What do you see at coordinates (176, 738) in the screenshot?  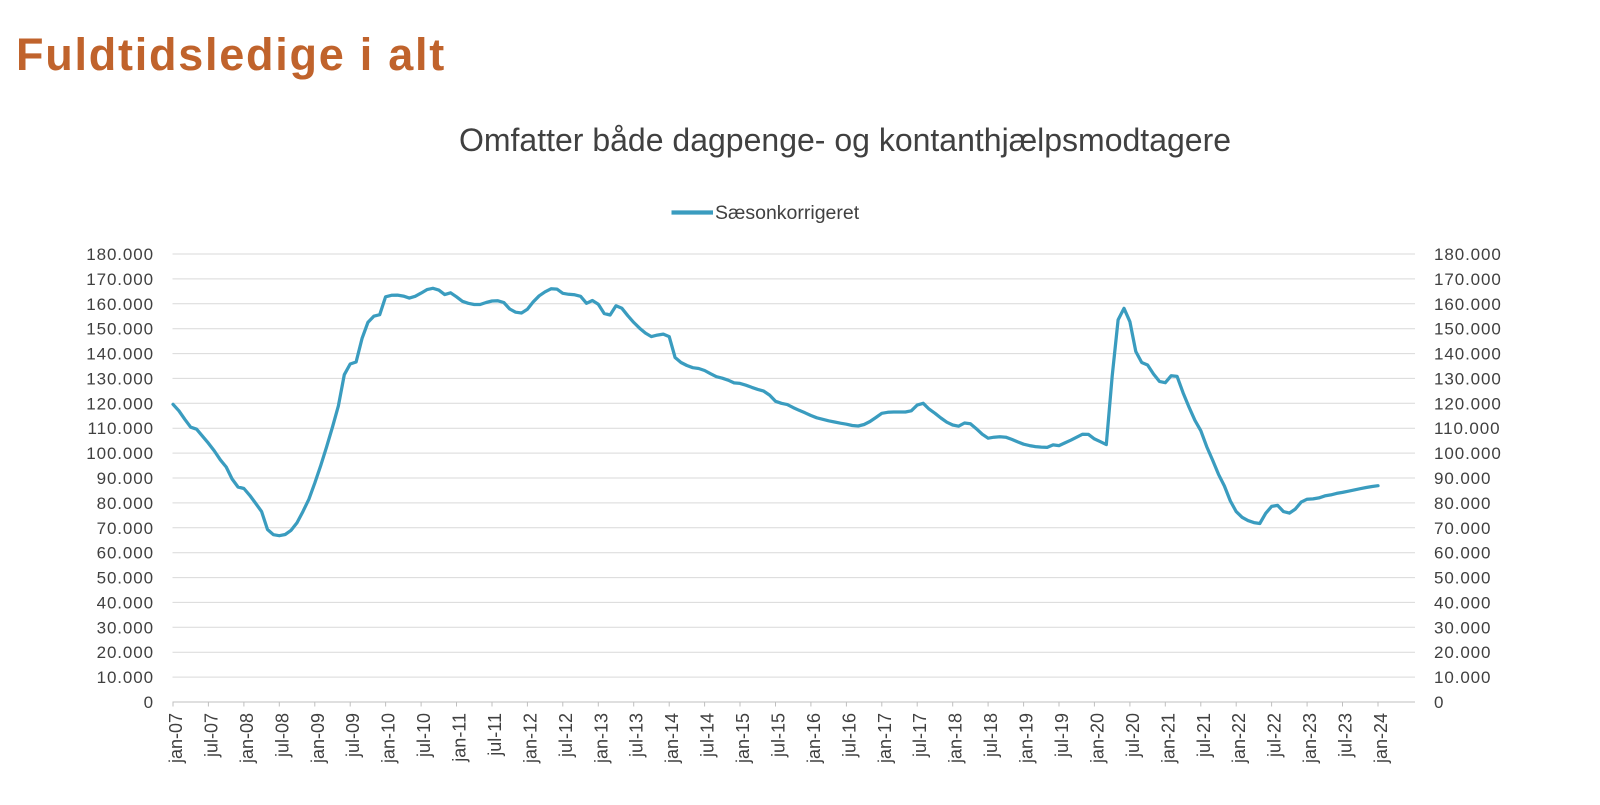 I see `svg-text: jan-07` at bounding box center [176, 738].